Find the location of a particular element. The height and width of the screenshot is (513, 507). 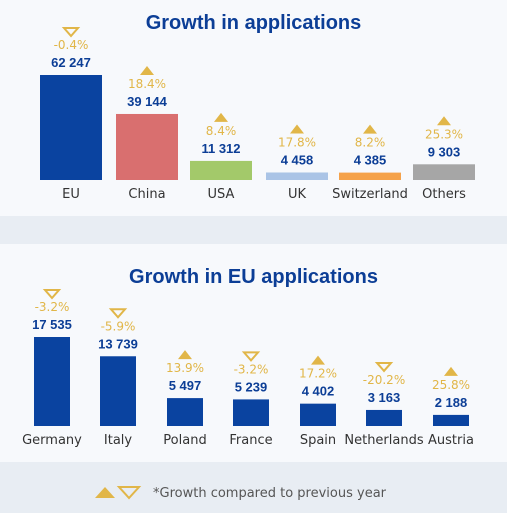

category-label-france: France is located at coordinates (250, 440).